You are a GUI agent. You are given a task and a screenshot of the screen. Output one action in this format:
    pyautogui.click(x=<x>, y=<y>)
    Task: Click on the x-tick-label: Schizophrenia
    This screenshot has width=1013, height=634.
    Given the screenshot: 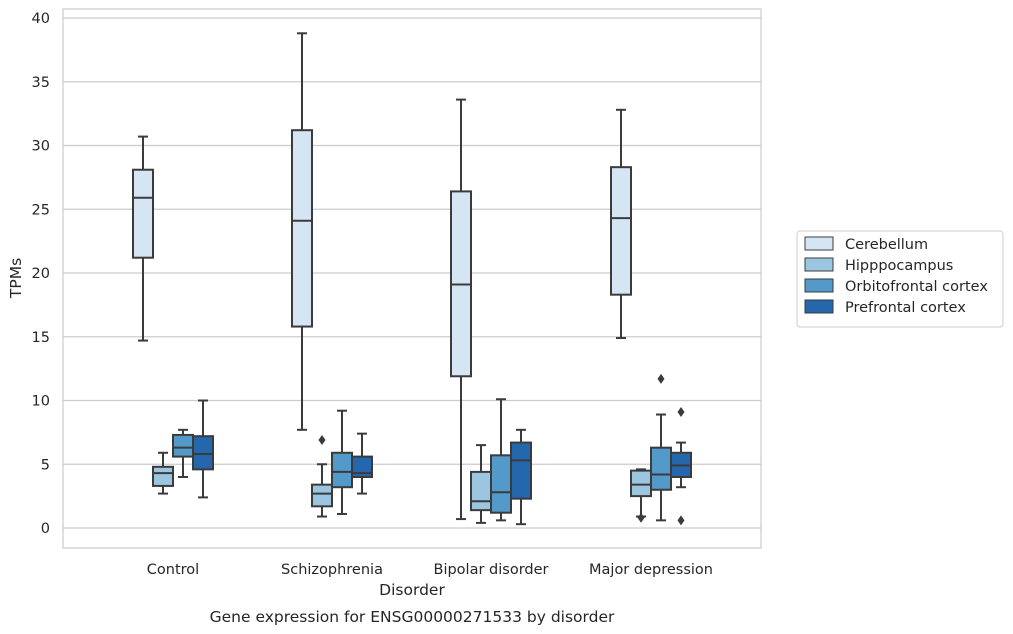 What is the action you would take?
    pyautogui.click(x=332, y=570)
    